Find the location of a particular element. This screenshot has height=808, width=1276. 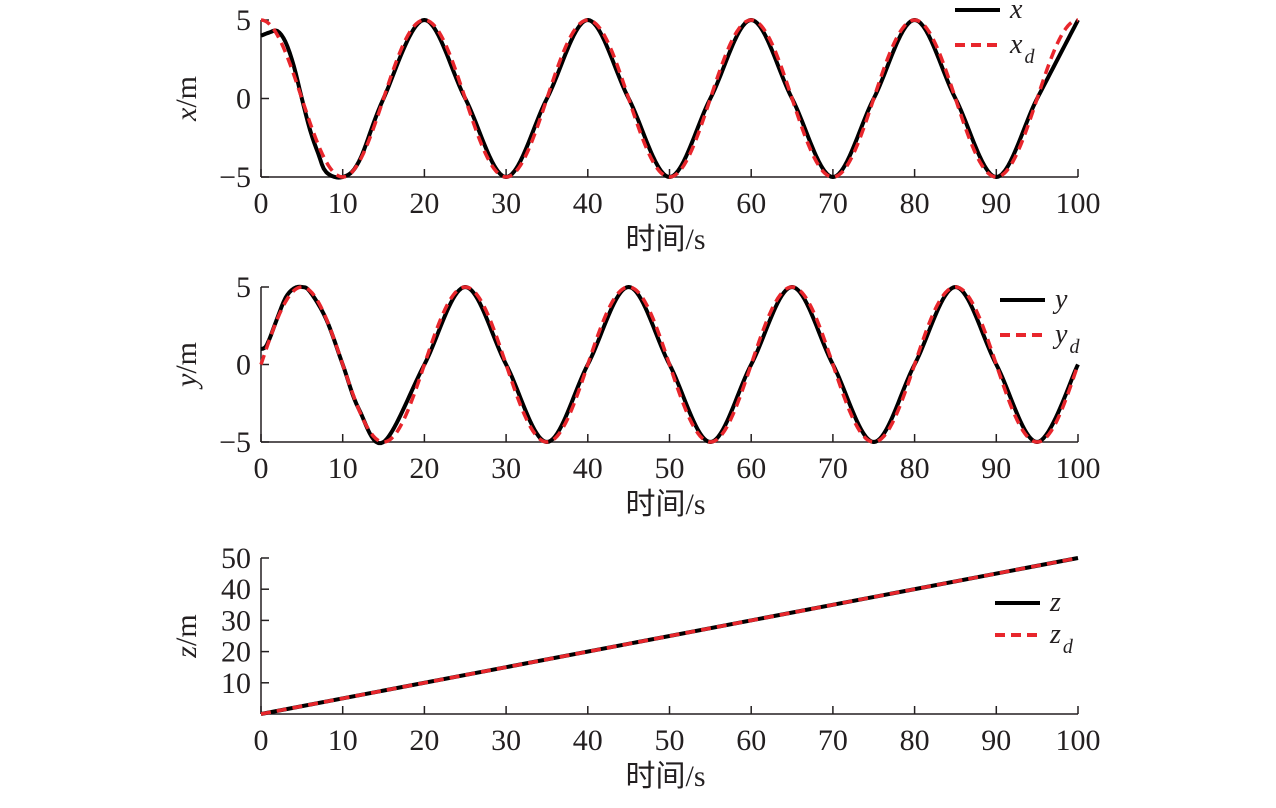

series-line-x-d is located at coordinates (669, 98).